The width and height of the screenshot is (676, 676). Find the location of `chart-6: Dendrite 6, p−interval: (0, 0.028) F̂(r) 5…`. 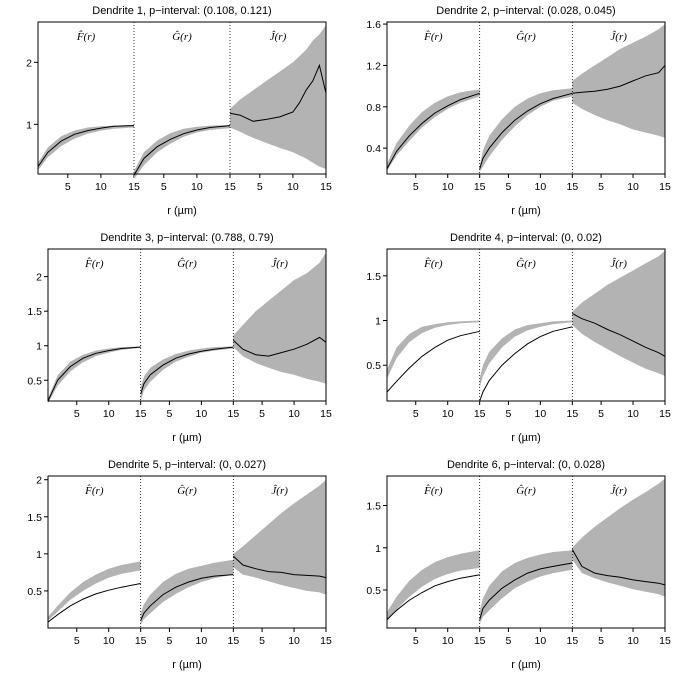

chart-6: Dendrite 6, p−interval: (0, 0.028) F̂(r) 5… is located at coordinates (518, 565).